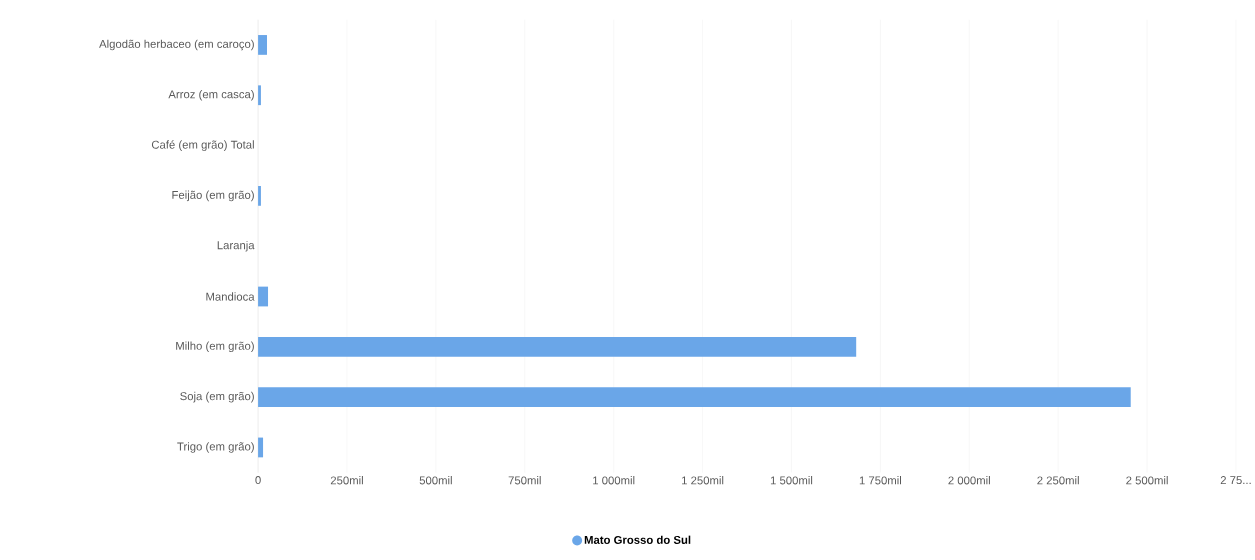 This screenshot has height=560, width=1255. Describe the element at coordinates (258, 480) in the screenshot. I see `x-tick-label: 0` at that location.